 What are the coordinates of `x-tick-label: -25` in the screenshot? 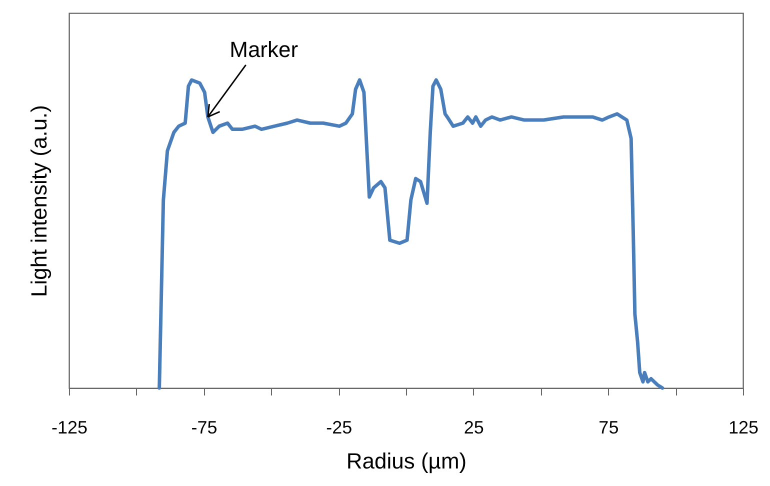 It's located at (339, 428).